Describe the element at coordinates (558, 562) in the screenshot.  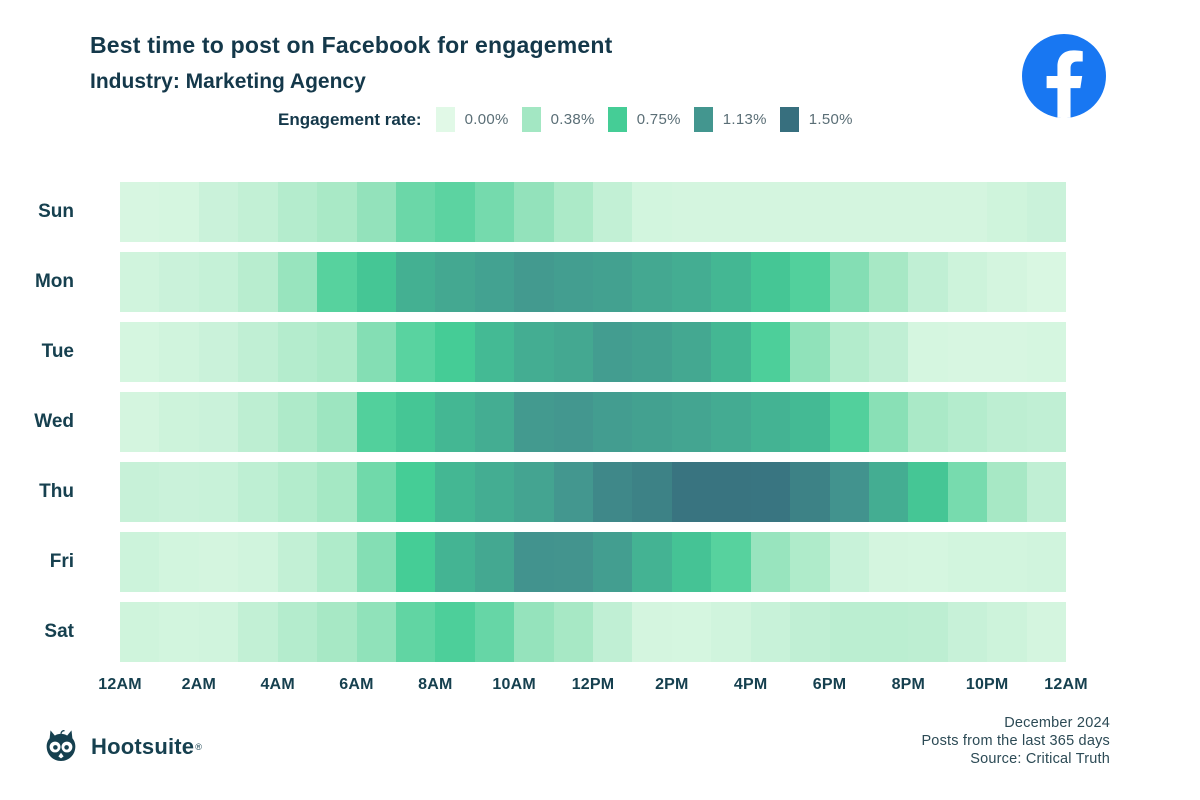
I see `heatmap-row: Fri` at that location.